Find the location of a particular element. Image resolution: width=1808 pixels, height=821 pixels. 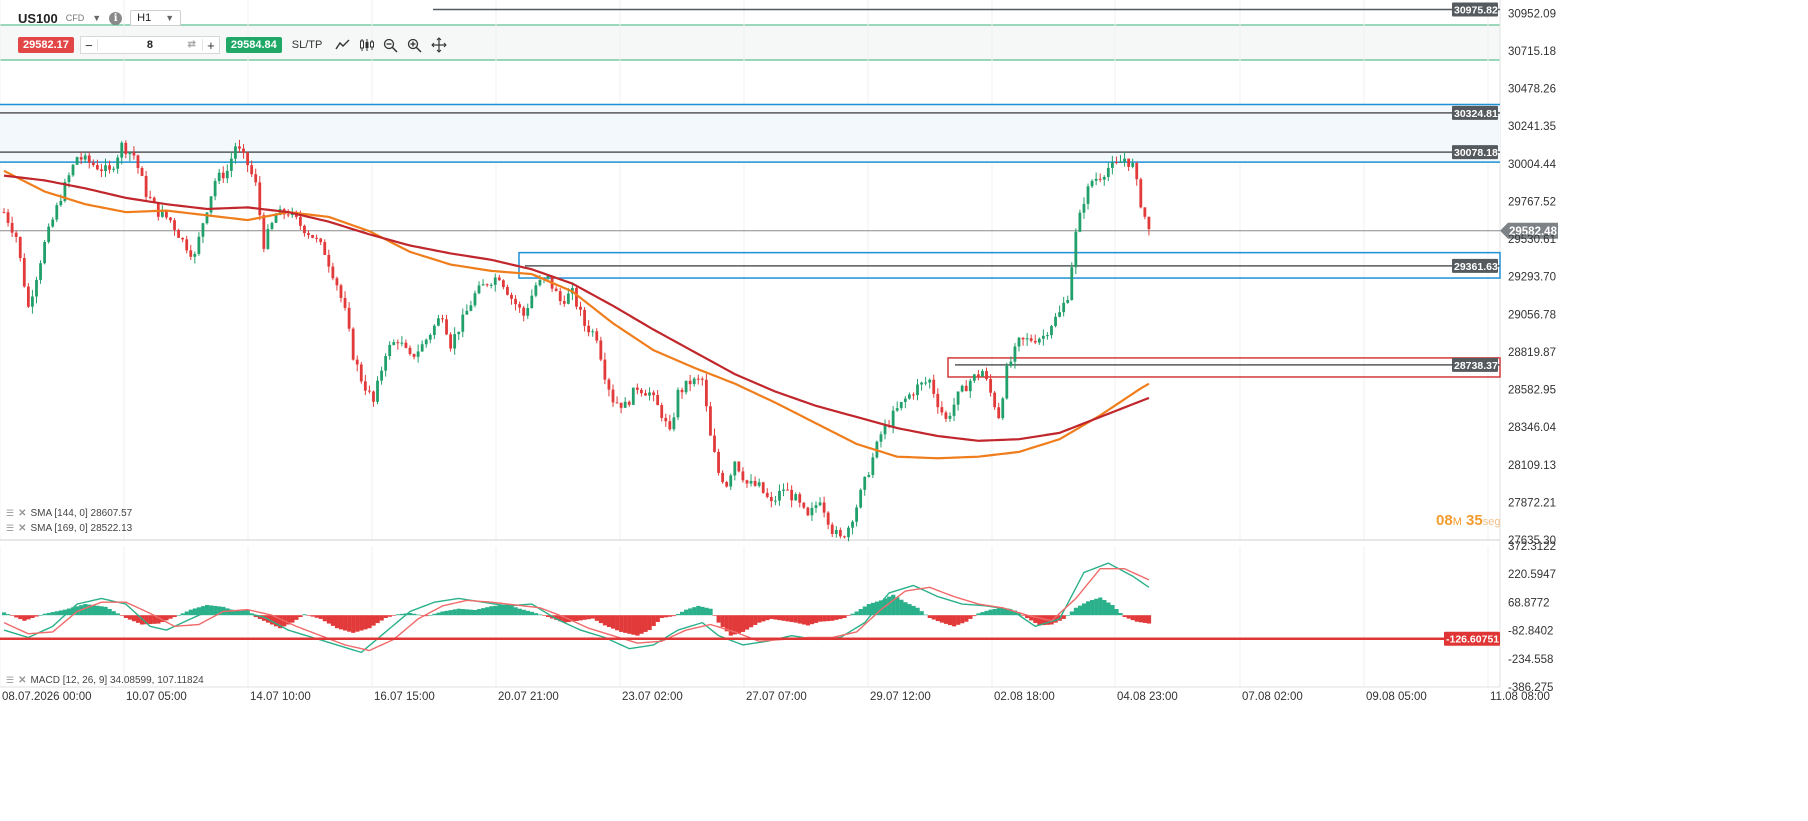

time-tick-label: 29.07 12:00 is located at coordinates (900, 697).